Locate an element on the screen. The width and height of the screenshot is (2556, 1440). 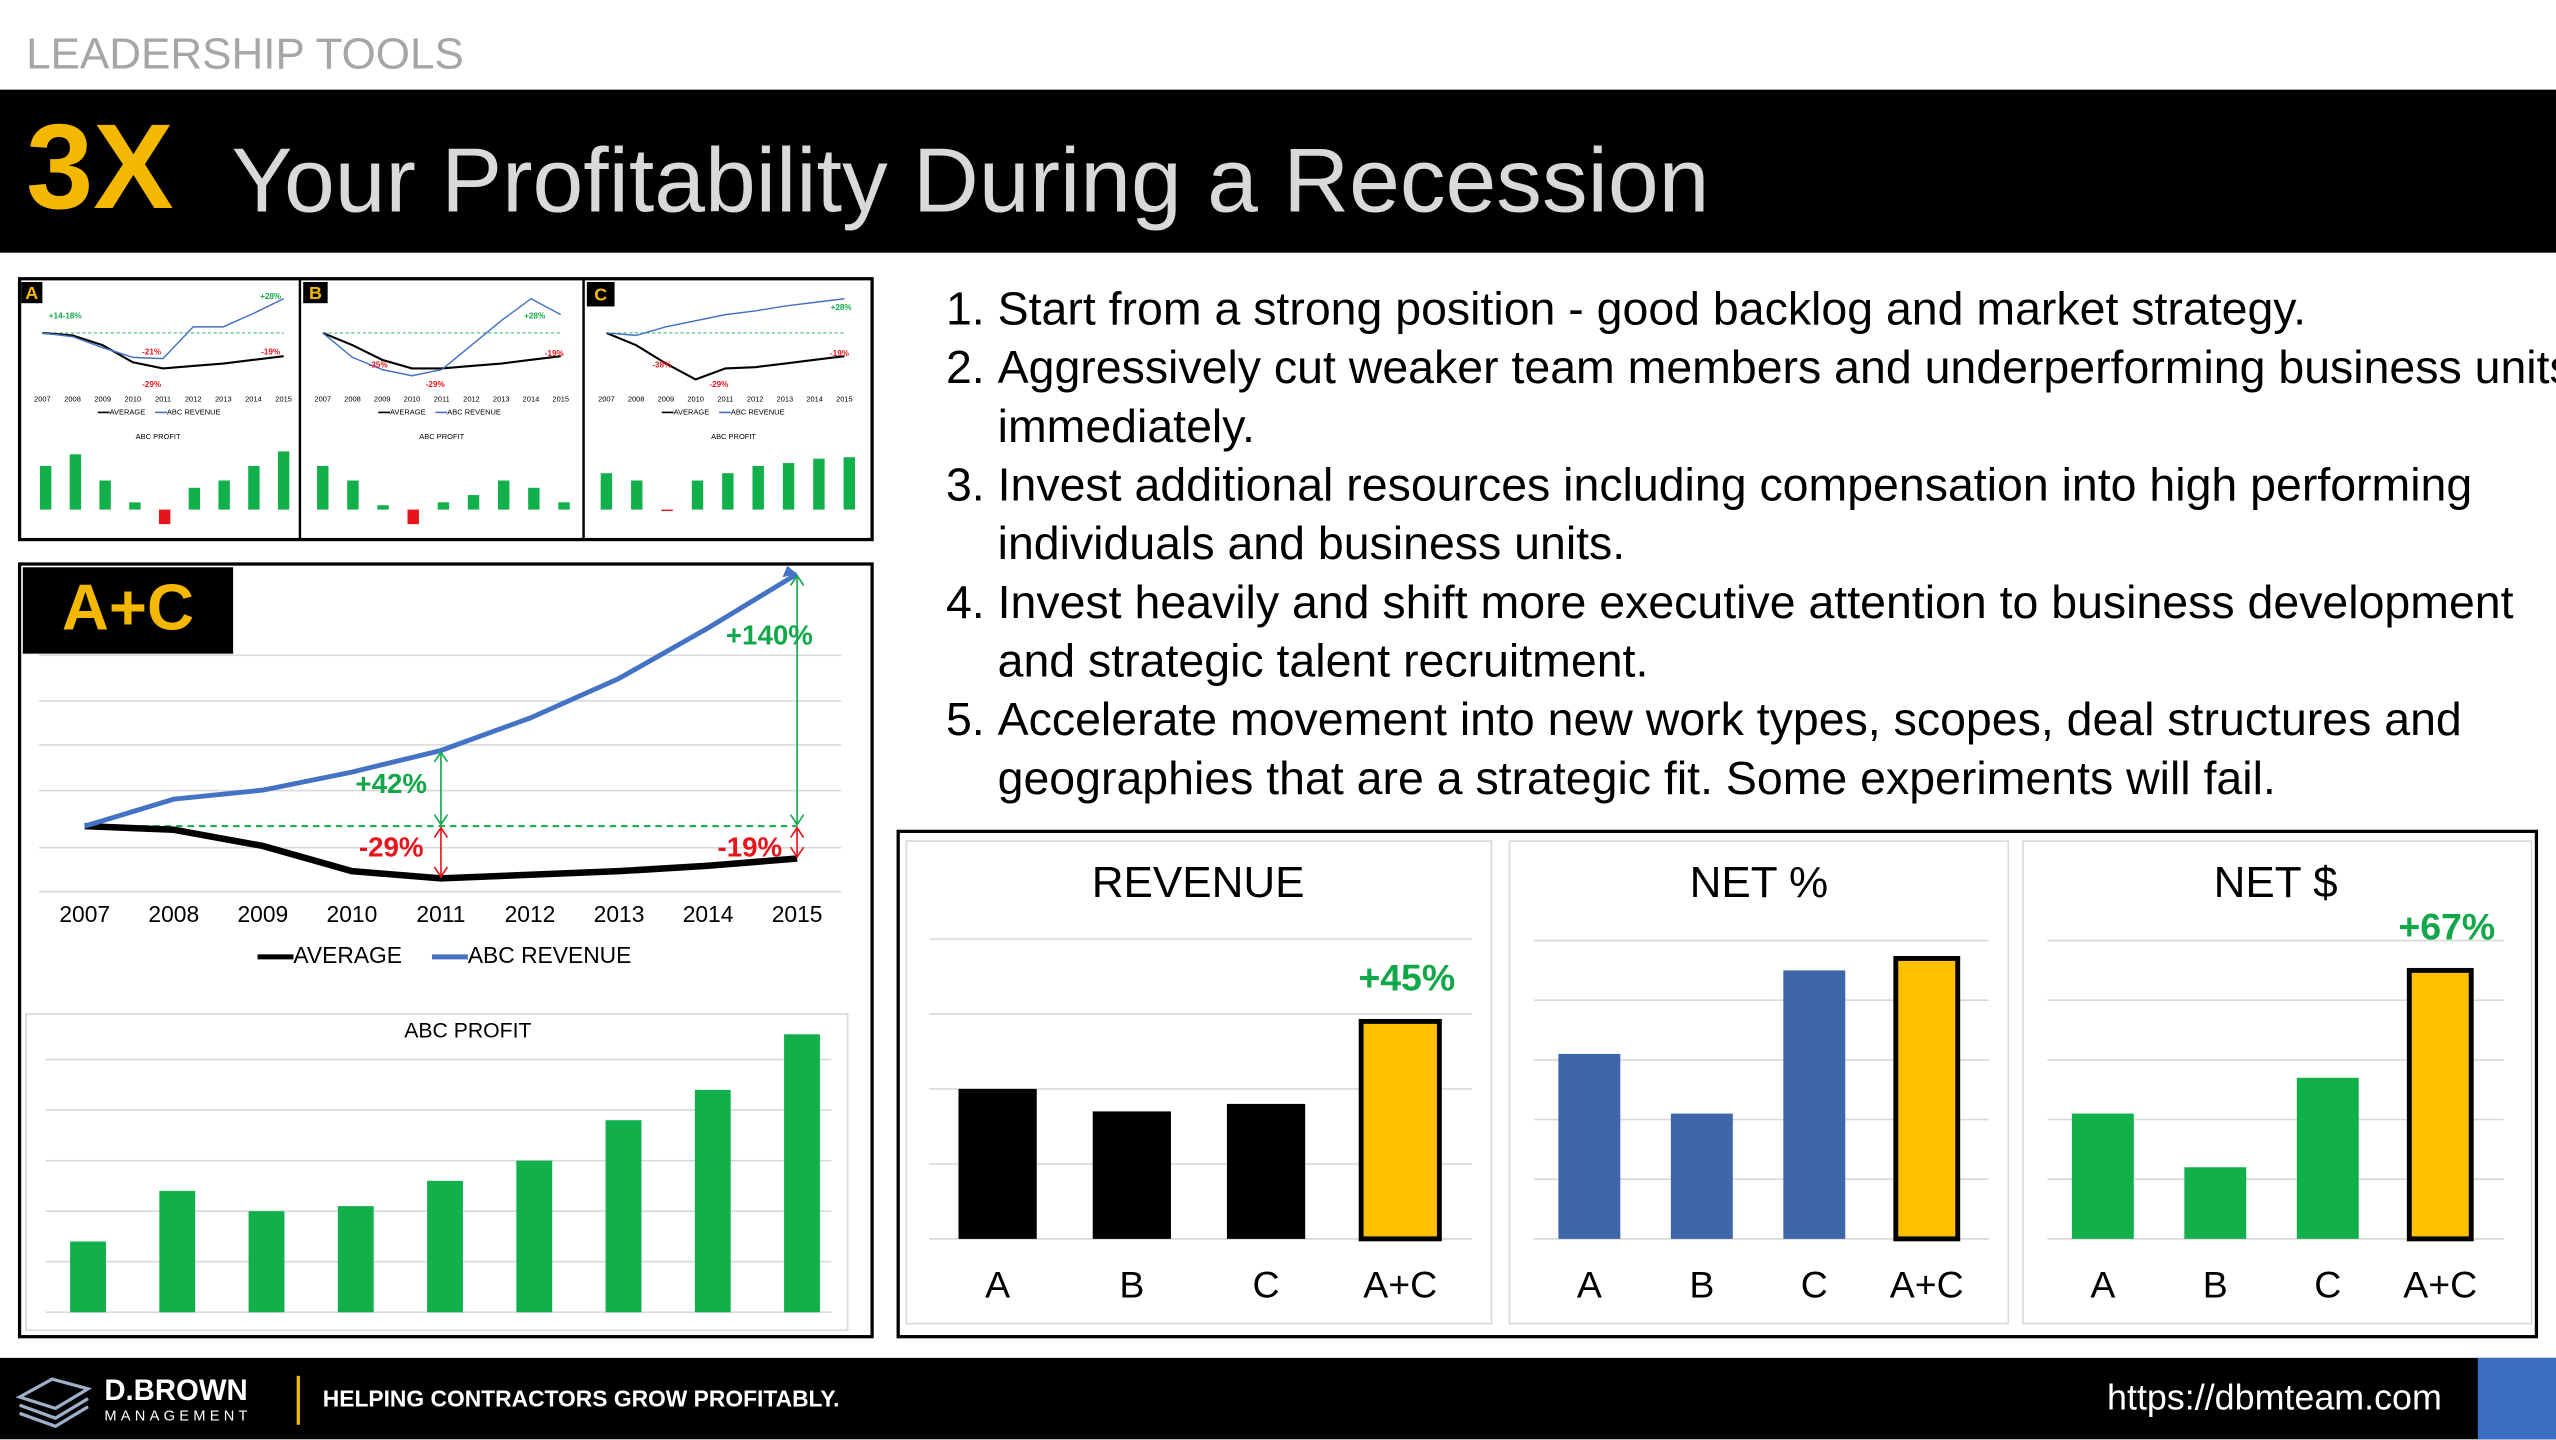
annotation: +45% is located at coordinates (1406, 978).